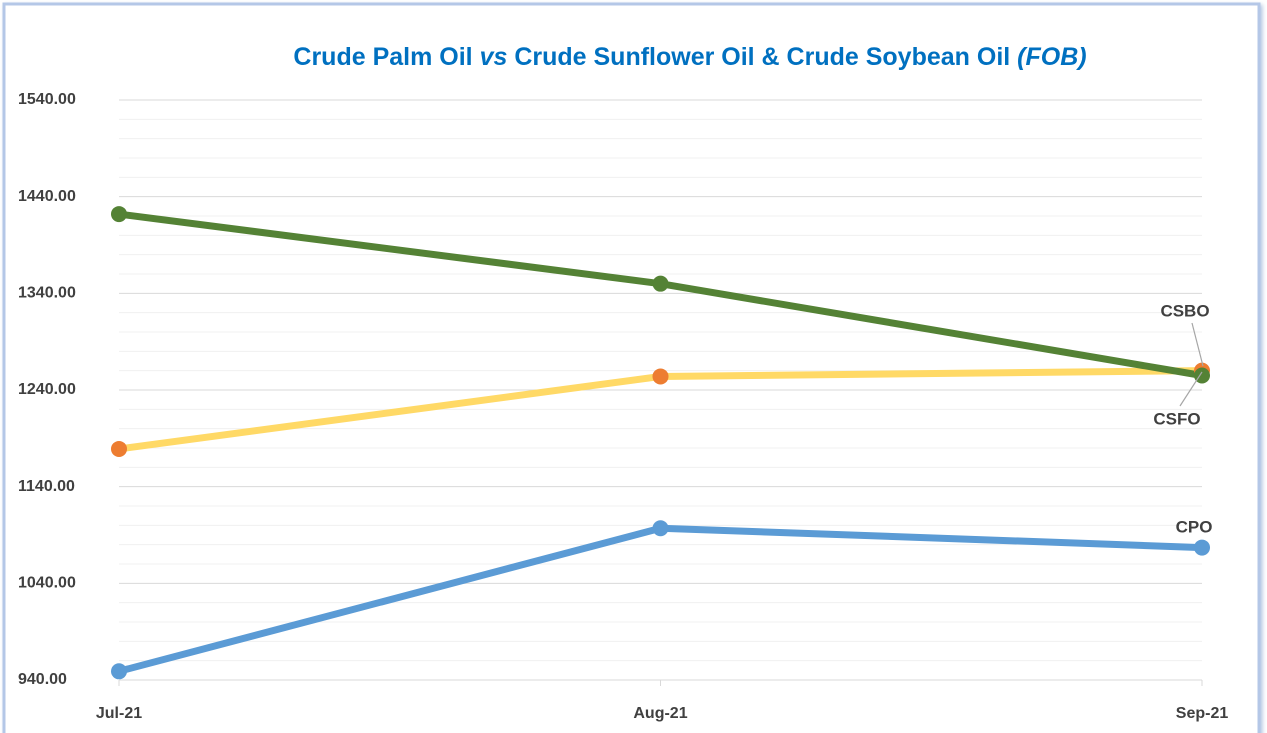 The width and height of the screenshot is (1267, 733). I want to click on series-label: CSBO, so click(1184, 310).